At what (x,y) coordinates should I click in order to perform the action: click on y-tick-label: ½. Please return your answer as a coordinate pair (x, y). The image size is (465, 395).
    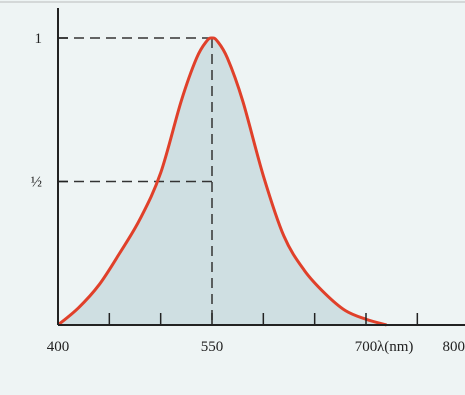
    Looking at the image, I should click on (36, 183).